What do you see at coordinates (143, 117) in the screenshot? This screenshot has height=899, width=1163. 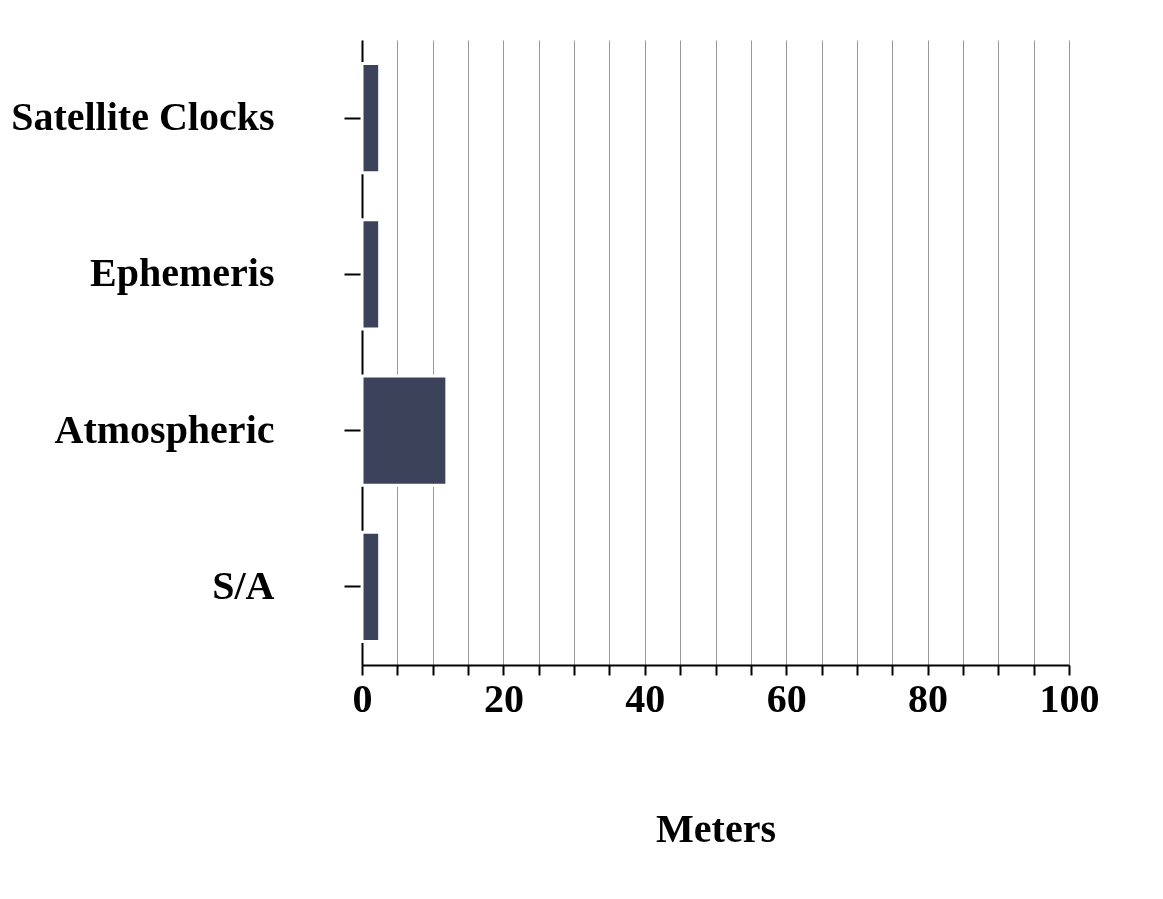 I see `y-tick-label: Satellite Clocks` at bounding box center [143, 117].